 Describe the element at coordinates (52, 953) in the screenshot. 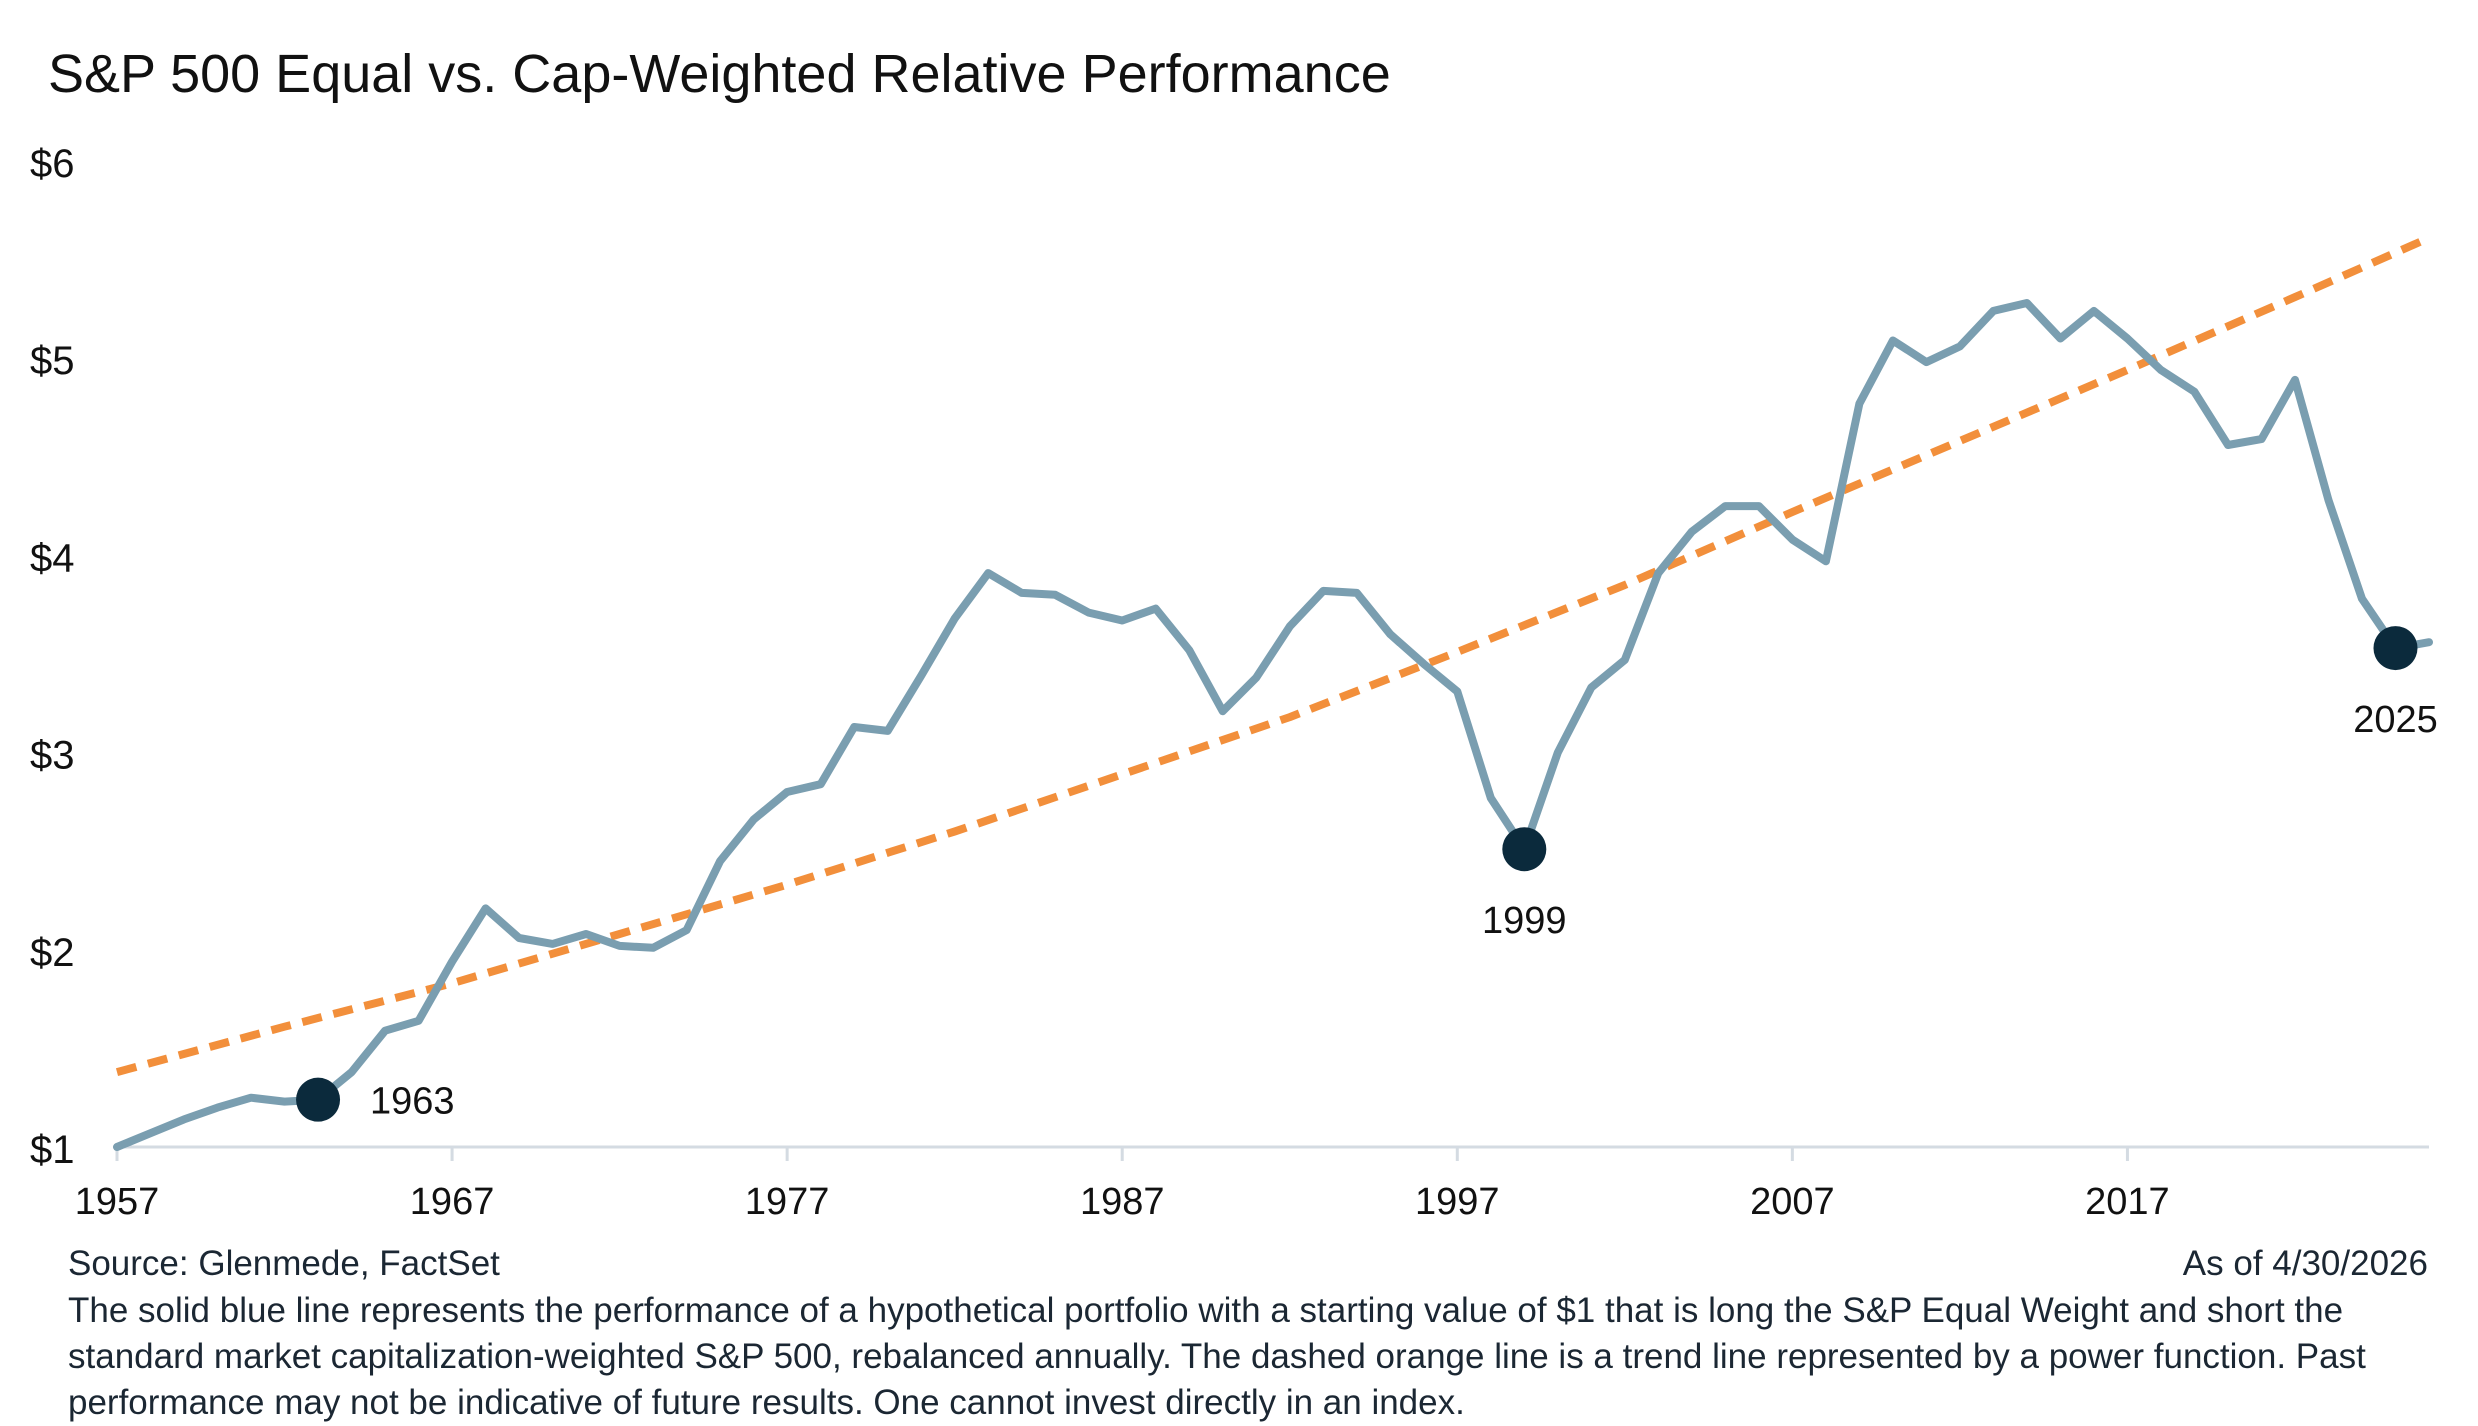

I see `y-tick-label: $2` at that location.